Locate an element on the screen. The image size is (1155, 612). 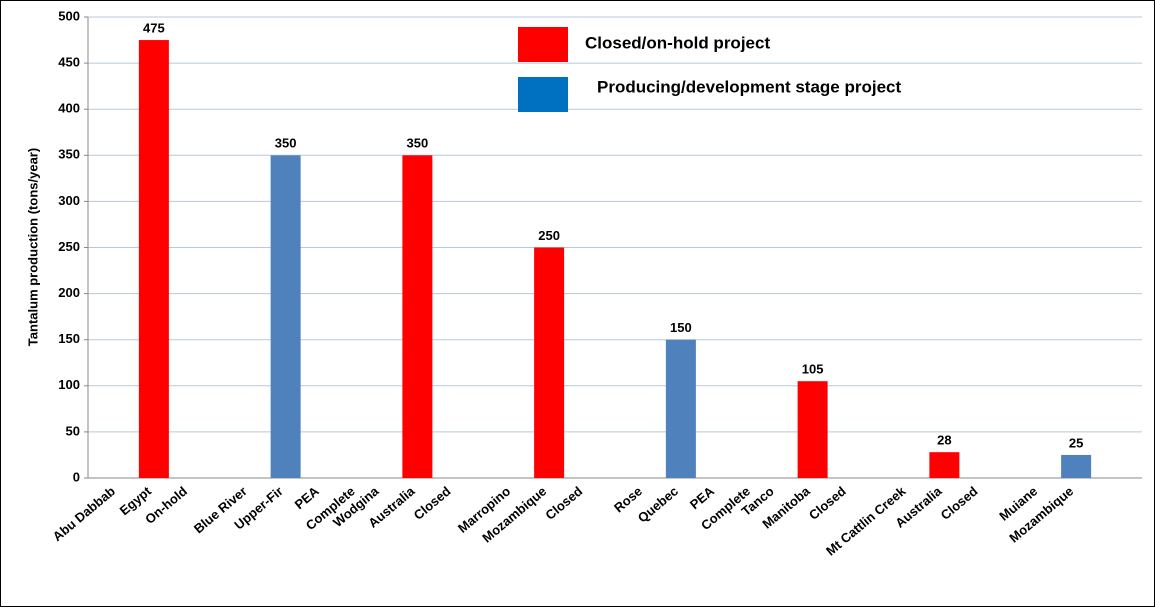
y-tick-label: 400 is located at coordinates (69, 108).